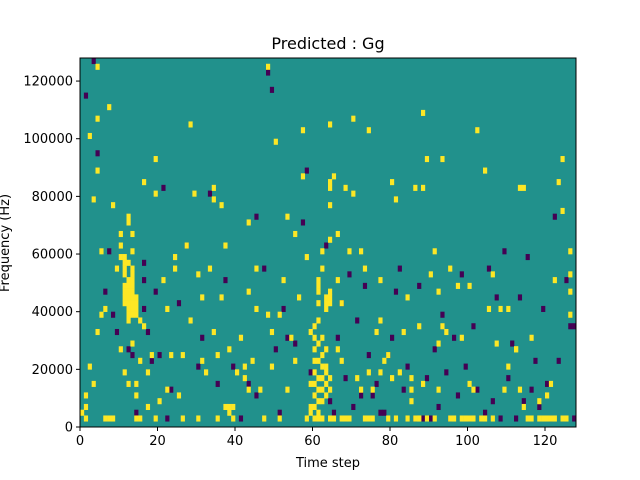 The image size is (640, 480). What do you see at coordinates (52, 312) in the screenshot?
I see `y-tick-label: 40000` at bounding box center [52, 312].